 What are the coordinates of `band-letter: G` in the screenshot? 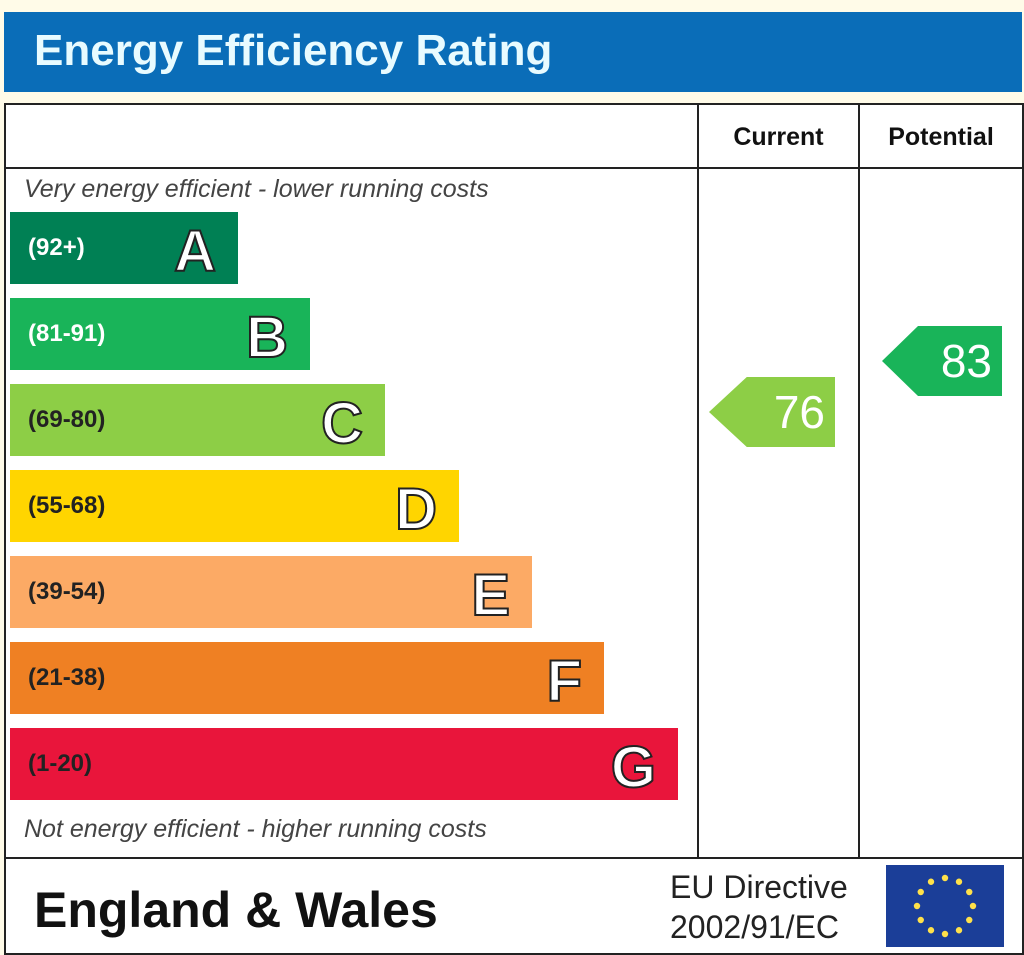 It's located at (633, 767).